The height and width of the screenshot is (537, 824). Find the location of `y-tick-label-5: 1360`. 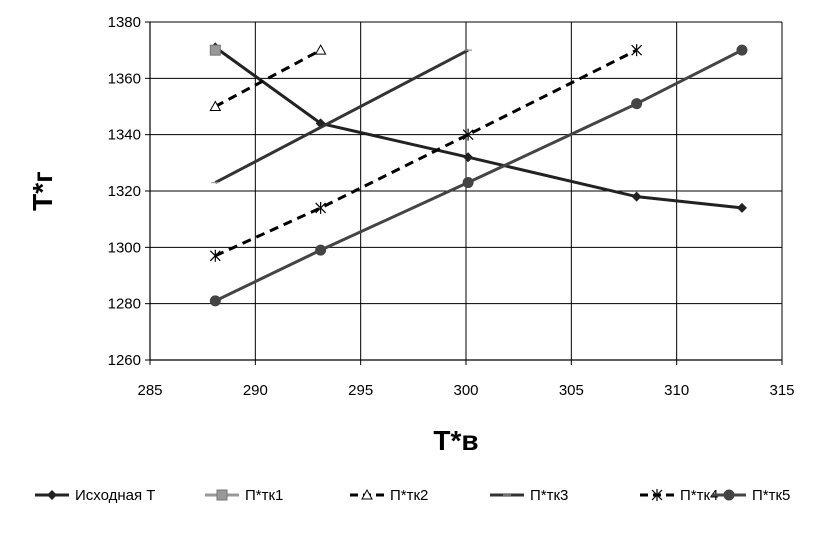

y-tick-label-5: 1360 is located at coordinates (124, 78).